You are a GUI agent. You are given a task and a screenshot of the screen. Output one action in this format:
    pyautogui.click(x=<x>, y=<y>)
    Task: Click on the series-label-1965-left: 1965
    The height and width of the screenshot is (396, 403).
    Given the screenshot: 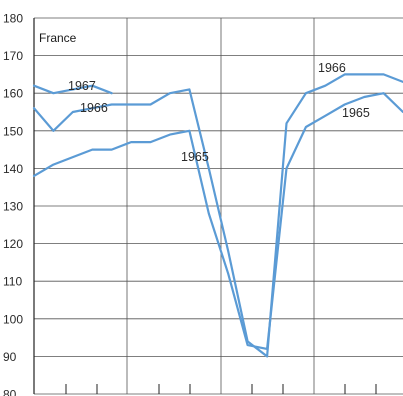 What is the action you would take?
    pyautogui.click(x=195, y=157)
    